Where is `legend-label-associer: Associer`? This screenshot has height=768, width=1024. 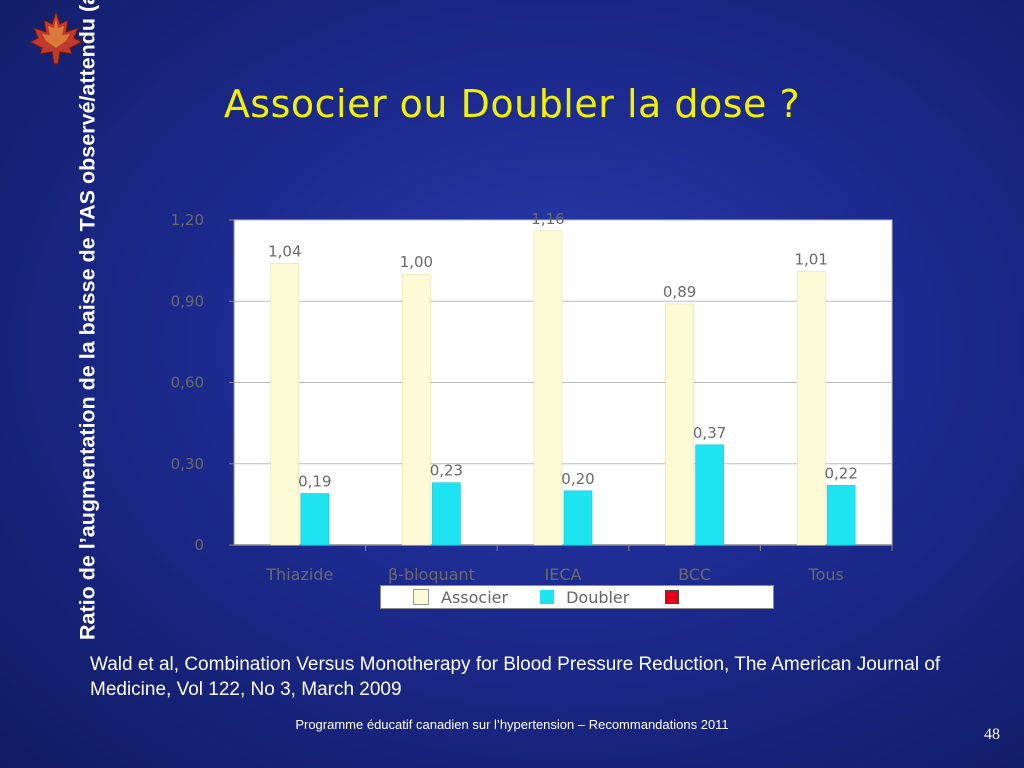 legend-label-associer: Associer is located at coordinates (475, 597).